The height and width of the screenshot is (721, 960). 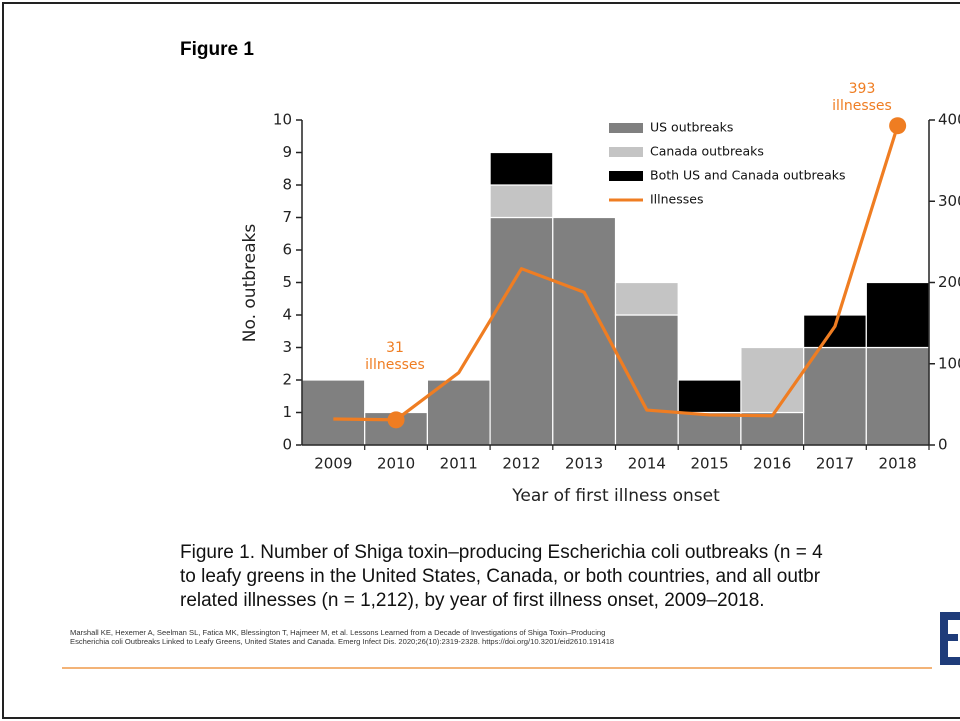 What do you see at coordinates (772, 464) in the screenshot?
I see `x-tick-label: 2016` at bounding box center [772, 464].